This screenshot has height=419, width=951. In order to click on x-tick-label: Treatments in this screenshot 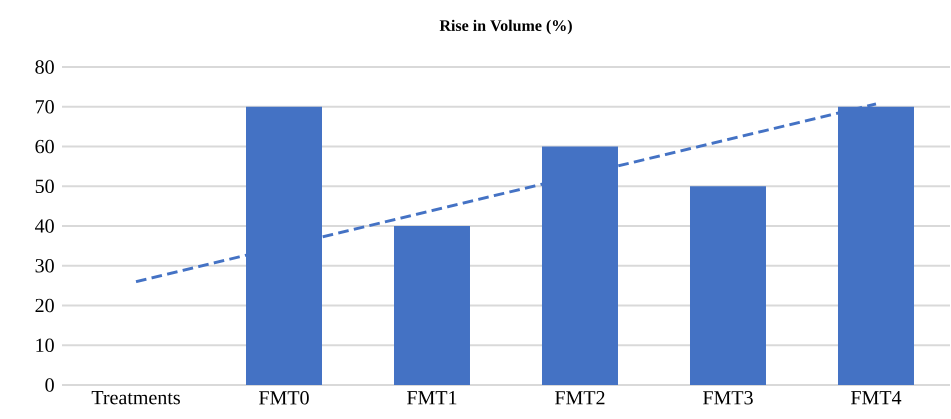, I will do `click(136, 397)`.